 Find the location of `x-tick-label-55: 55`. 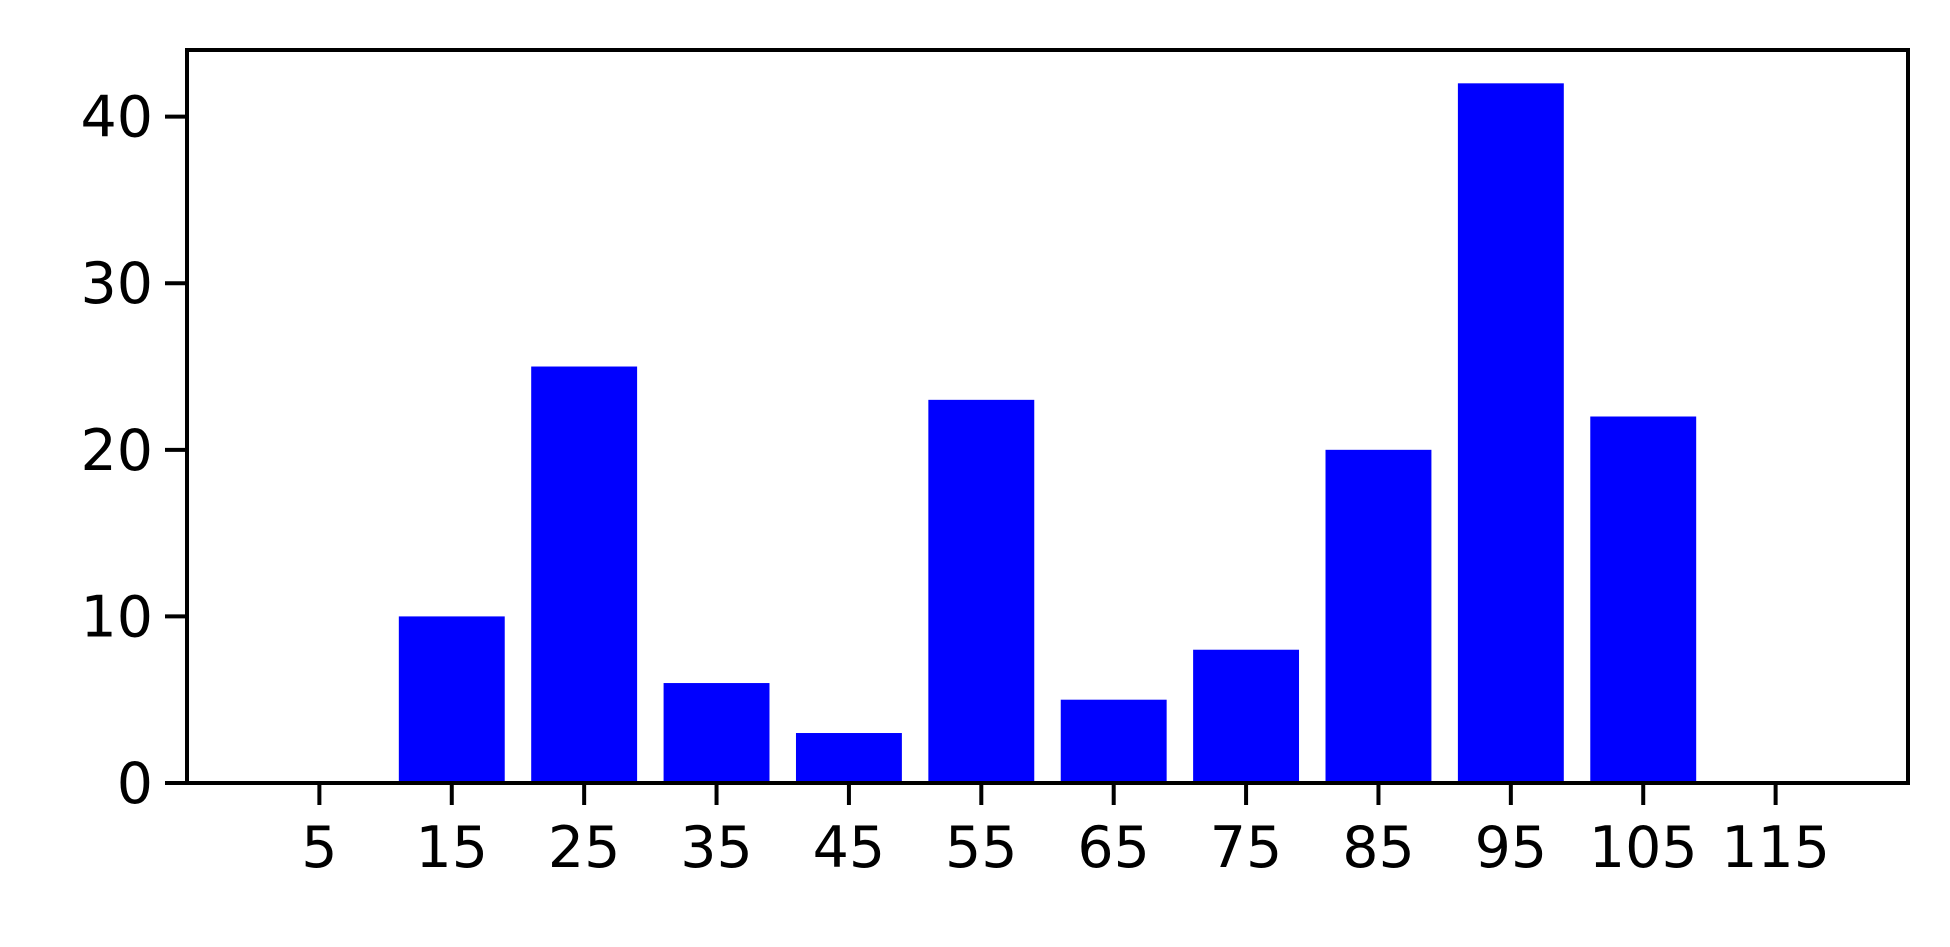

x-tick-label-55: 55 is located at coordinates (981, 848).